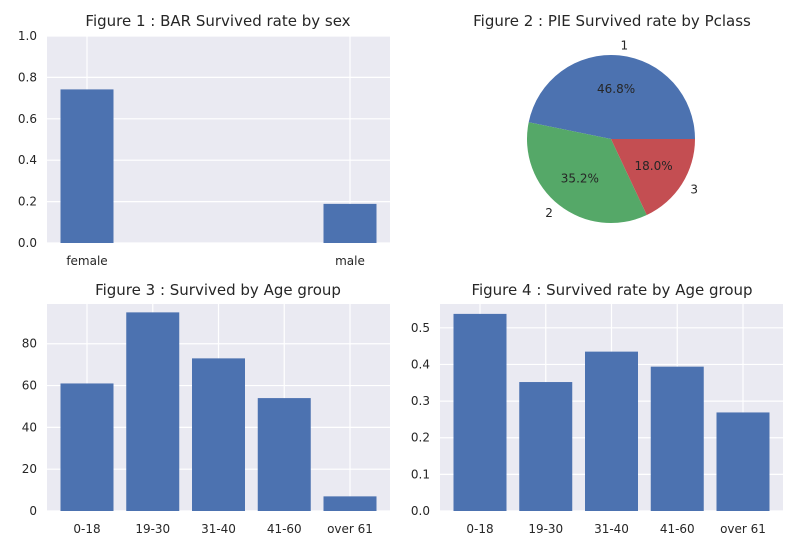 The height and width of the screenshot is (550, 800). Describe the element at coordinates (218, 290) in the screenshot. I see `figure3-title: Figure 3 : Survived by Age group` at that location.